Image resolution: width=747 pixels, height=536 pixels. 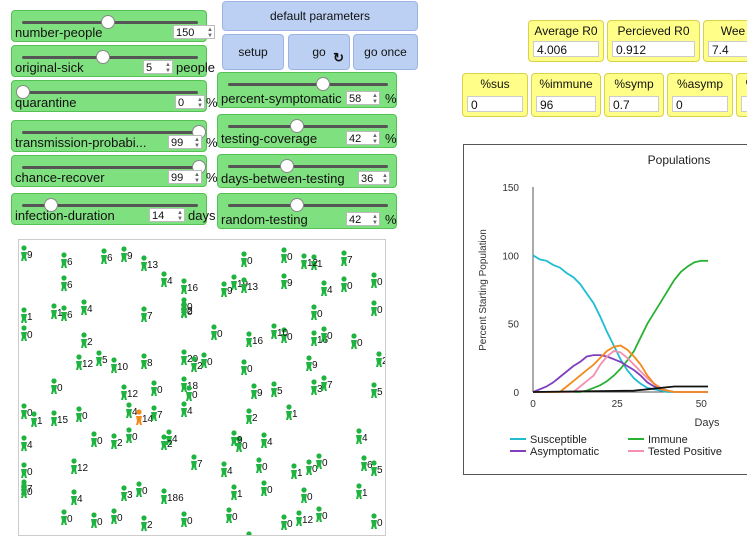 I want to click on go-button: go ↻, so click(x=319, y=52).